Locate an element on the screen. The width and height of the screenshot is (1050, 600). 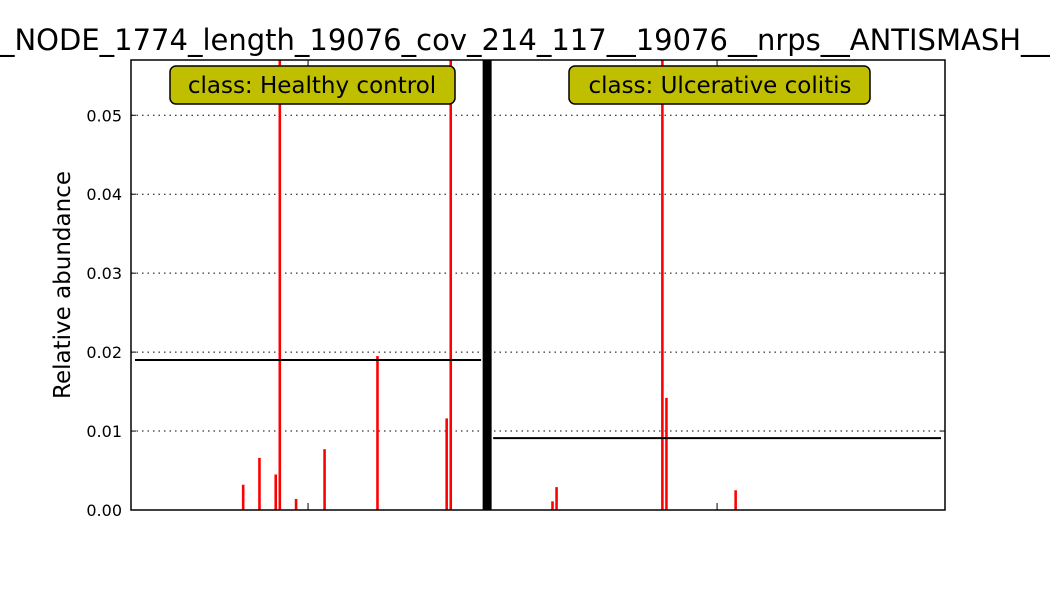
y-axis-label: Relative abundance is located at coordinates (63, 285).